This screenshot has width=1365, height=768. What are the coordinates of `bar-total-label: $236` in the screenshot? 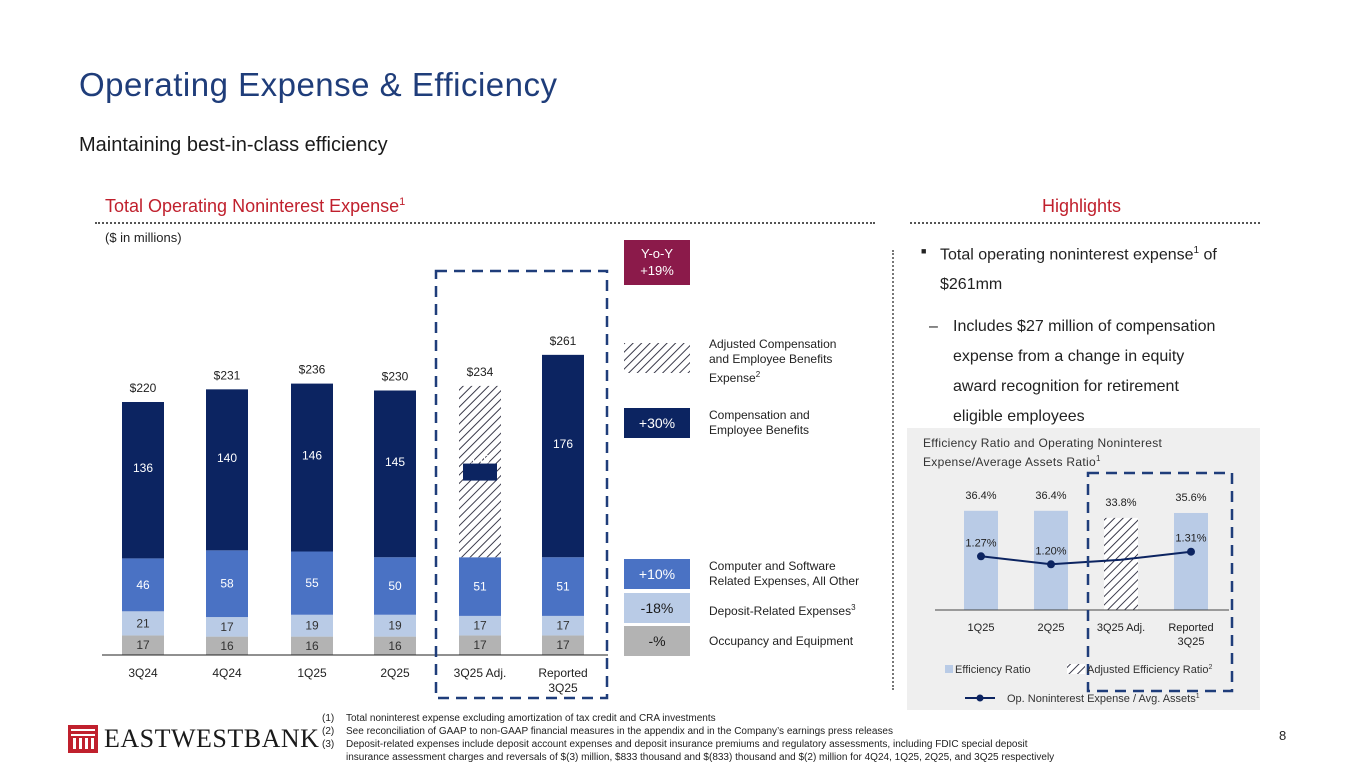 It's located at (312, 370).